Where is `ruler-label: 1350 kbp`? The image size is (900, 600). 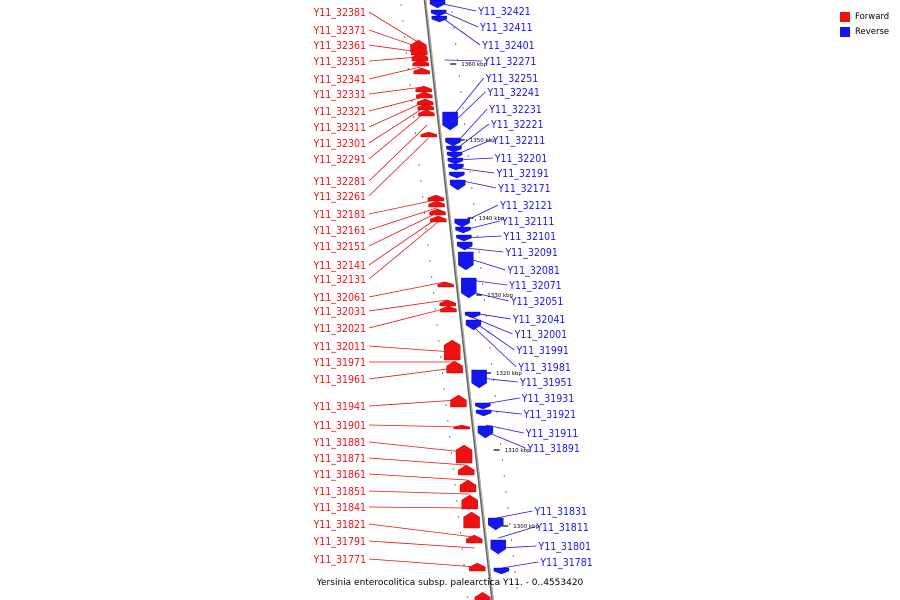
ruler-label: 1350 kbp is located at coordinates (483, 141).